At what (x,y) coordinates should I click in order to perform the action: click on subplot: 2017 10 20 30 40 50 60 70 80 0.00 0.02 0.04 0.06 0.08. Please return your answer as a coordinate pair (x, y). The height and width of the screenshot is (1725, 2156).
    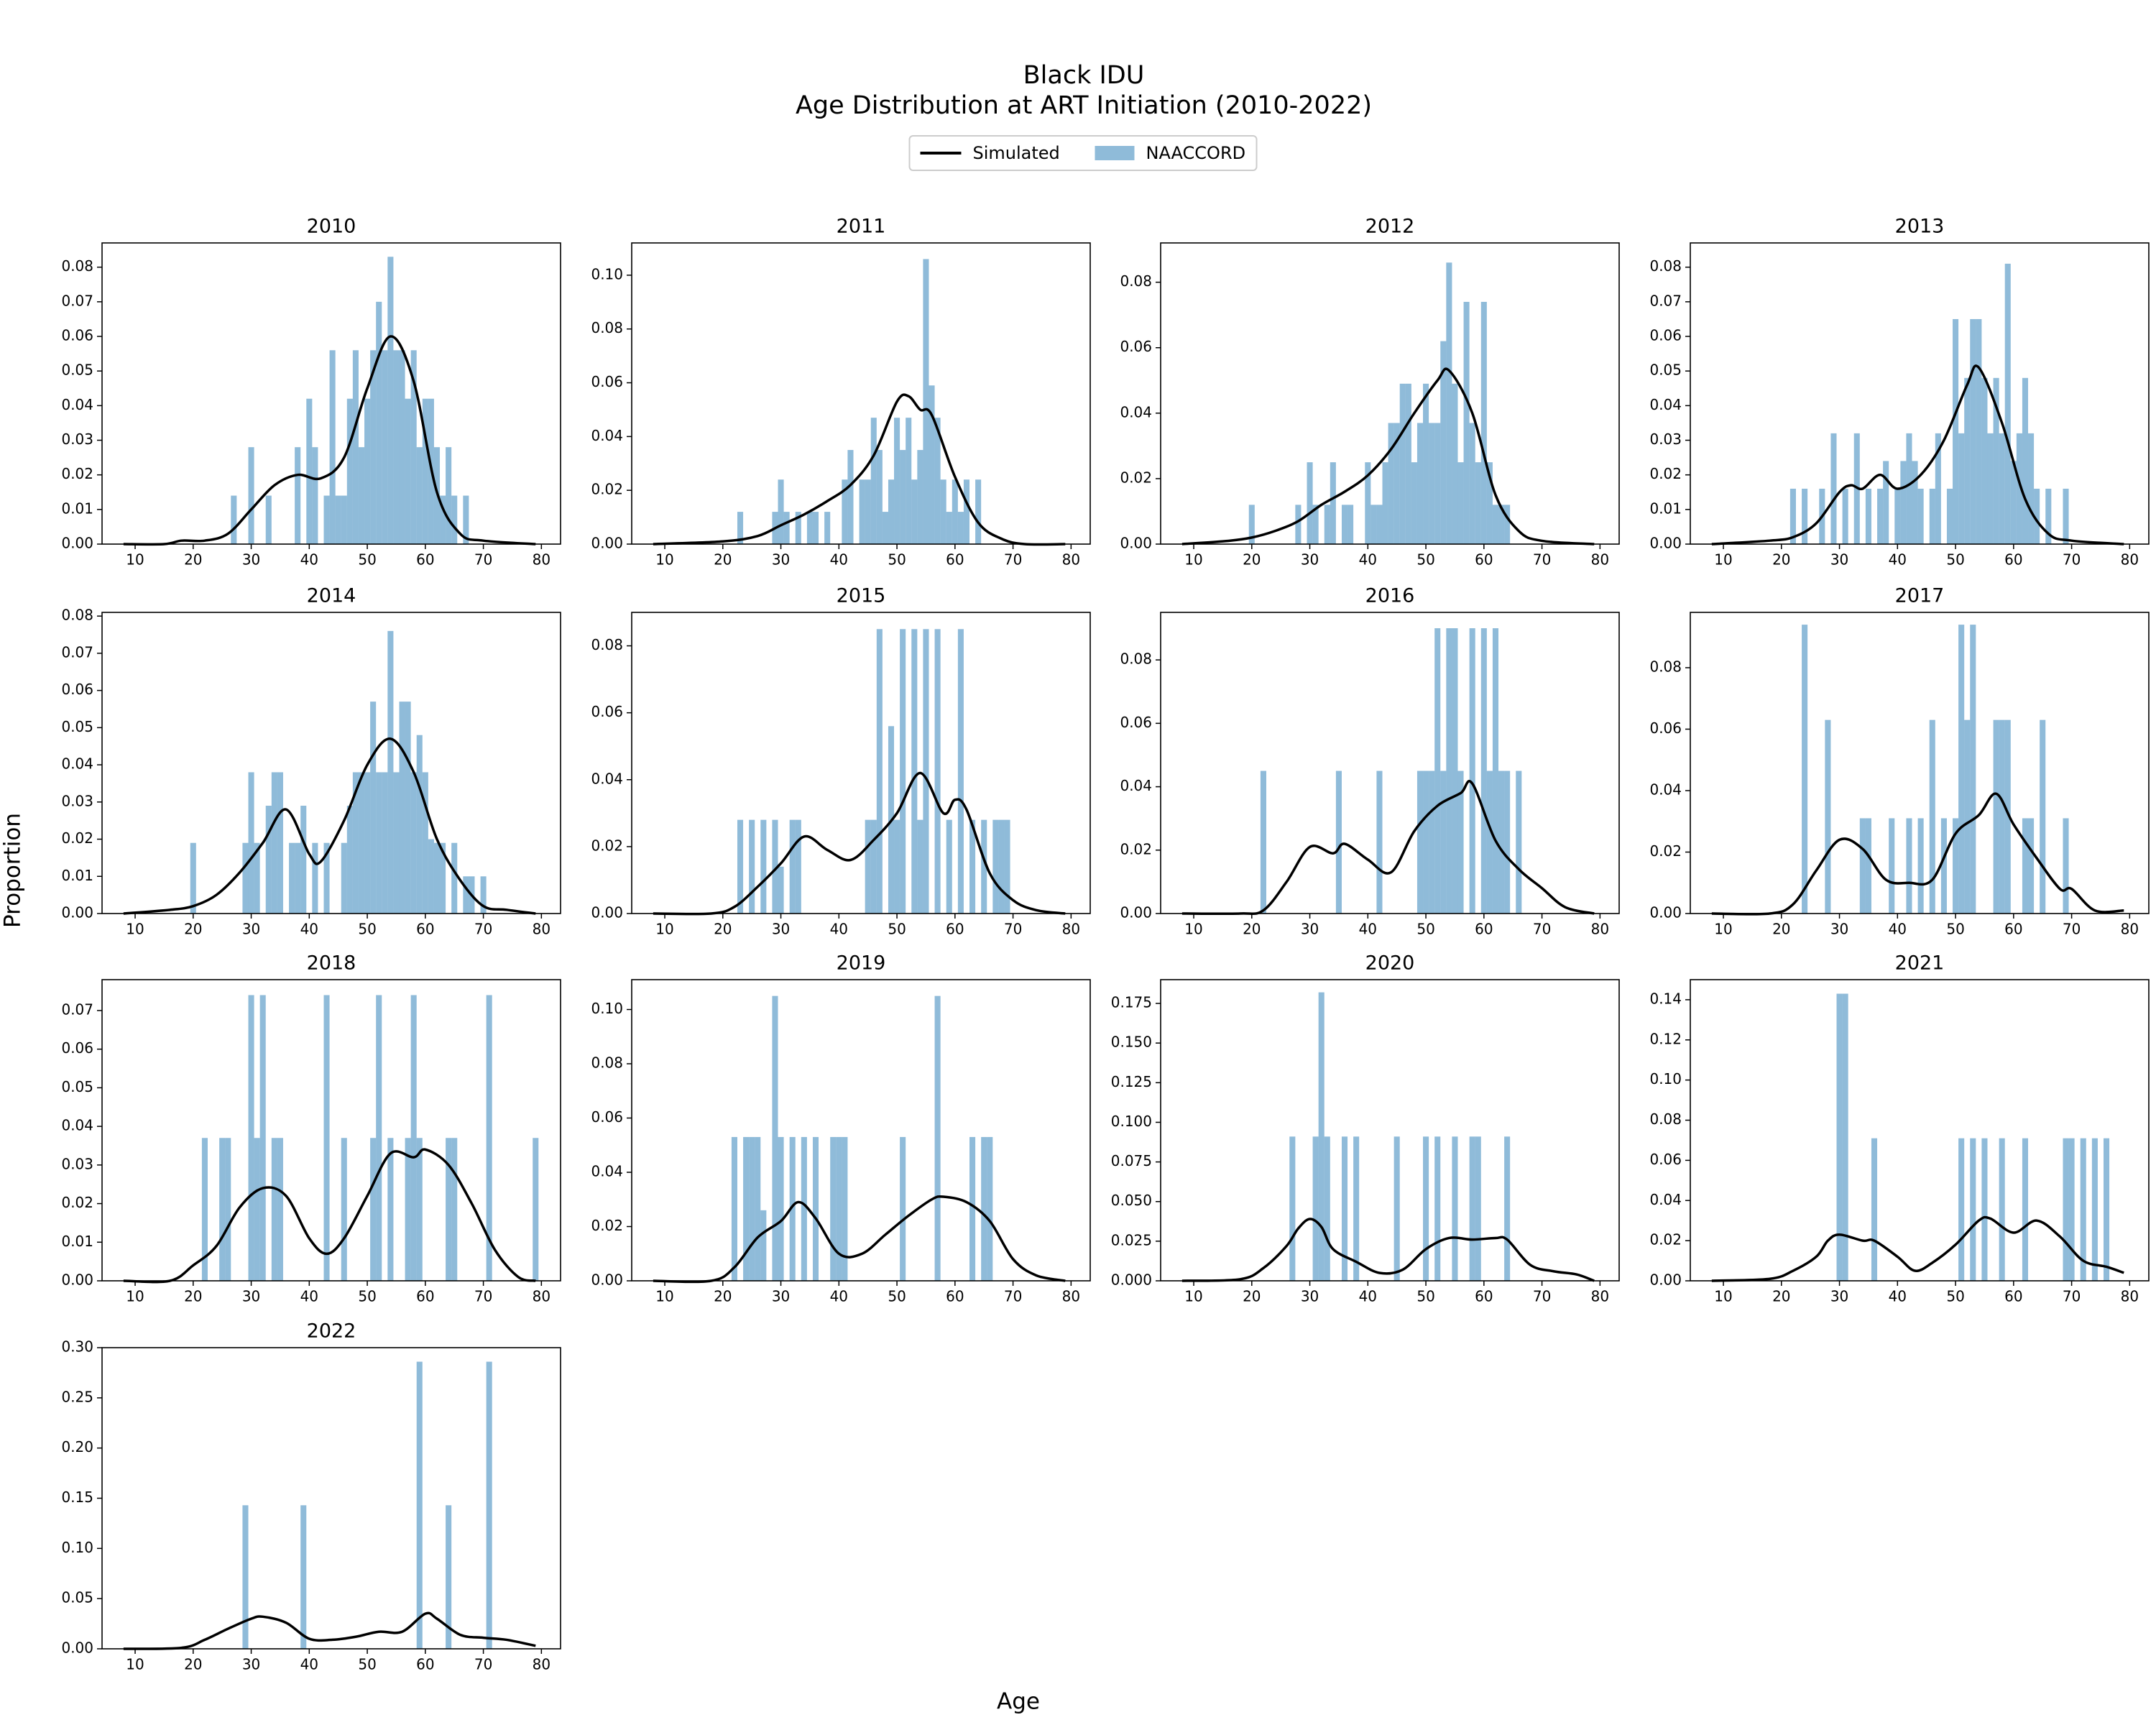
    Looking at the image, I should click on (1899, 761).